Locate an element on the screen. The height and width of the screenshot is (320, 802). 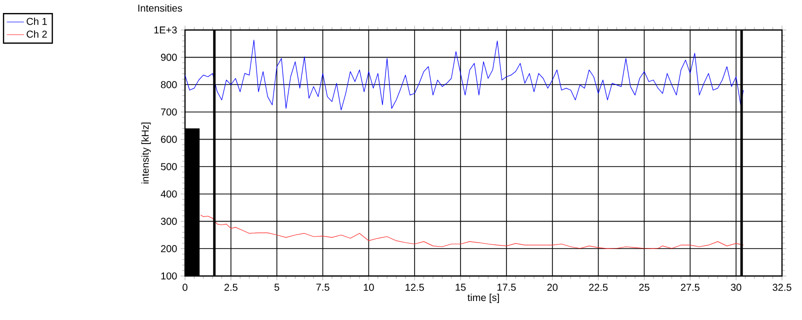
y-tick-label: 900 is located at coordinates (168, 57).